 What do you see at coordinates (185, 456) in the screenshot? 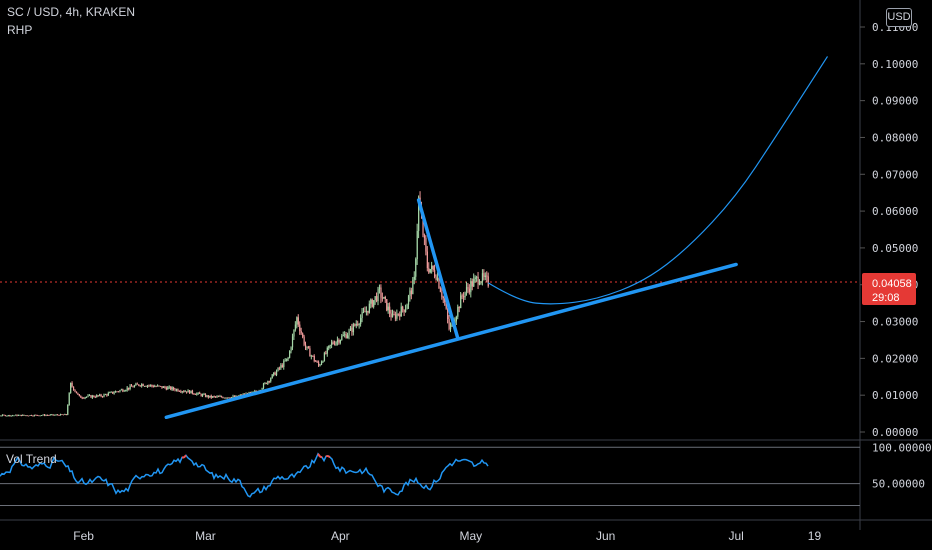
I see `vol-hot-segment` at bounding box center [185, 456].